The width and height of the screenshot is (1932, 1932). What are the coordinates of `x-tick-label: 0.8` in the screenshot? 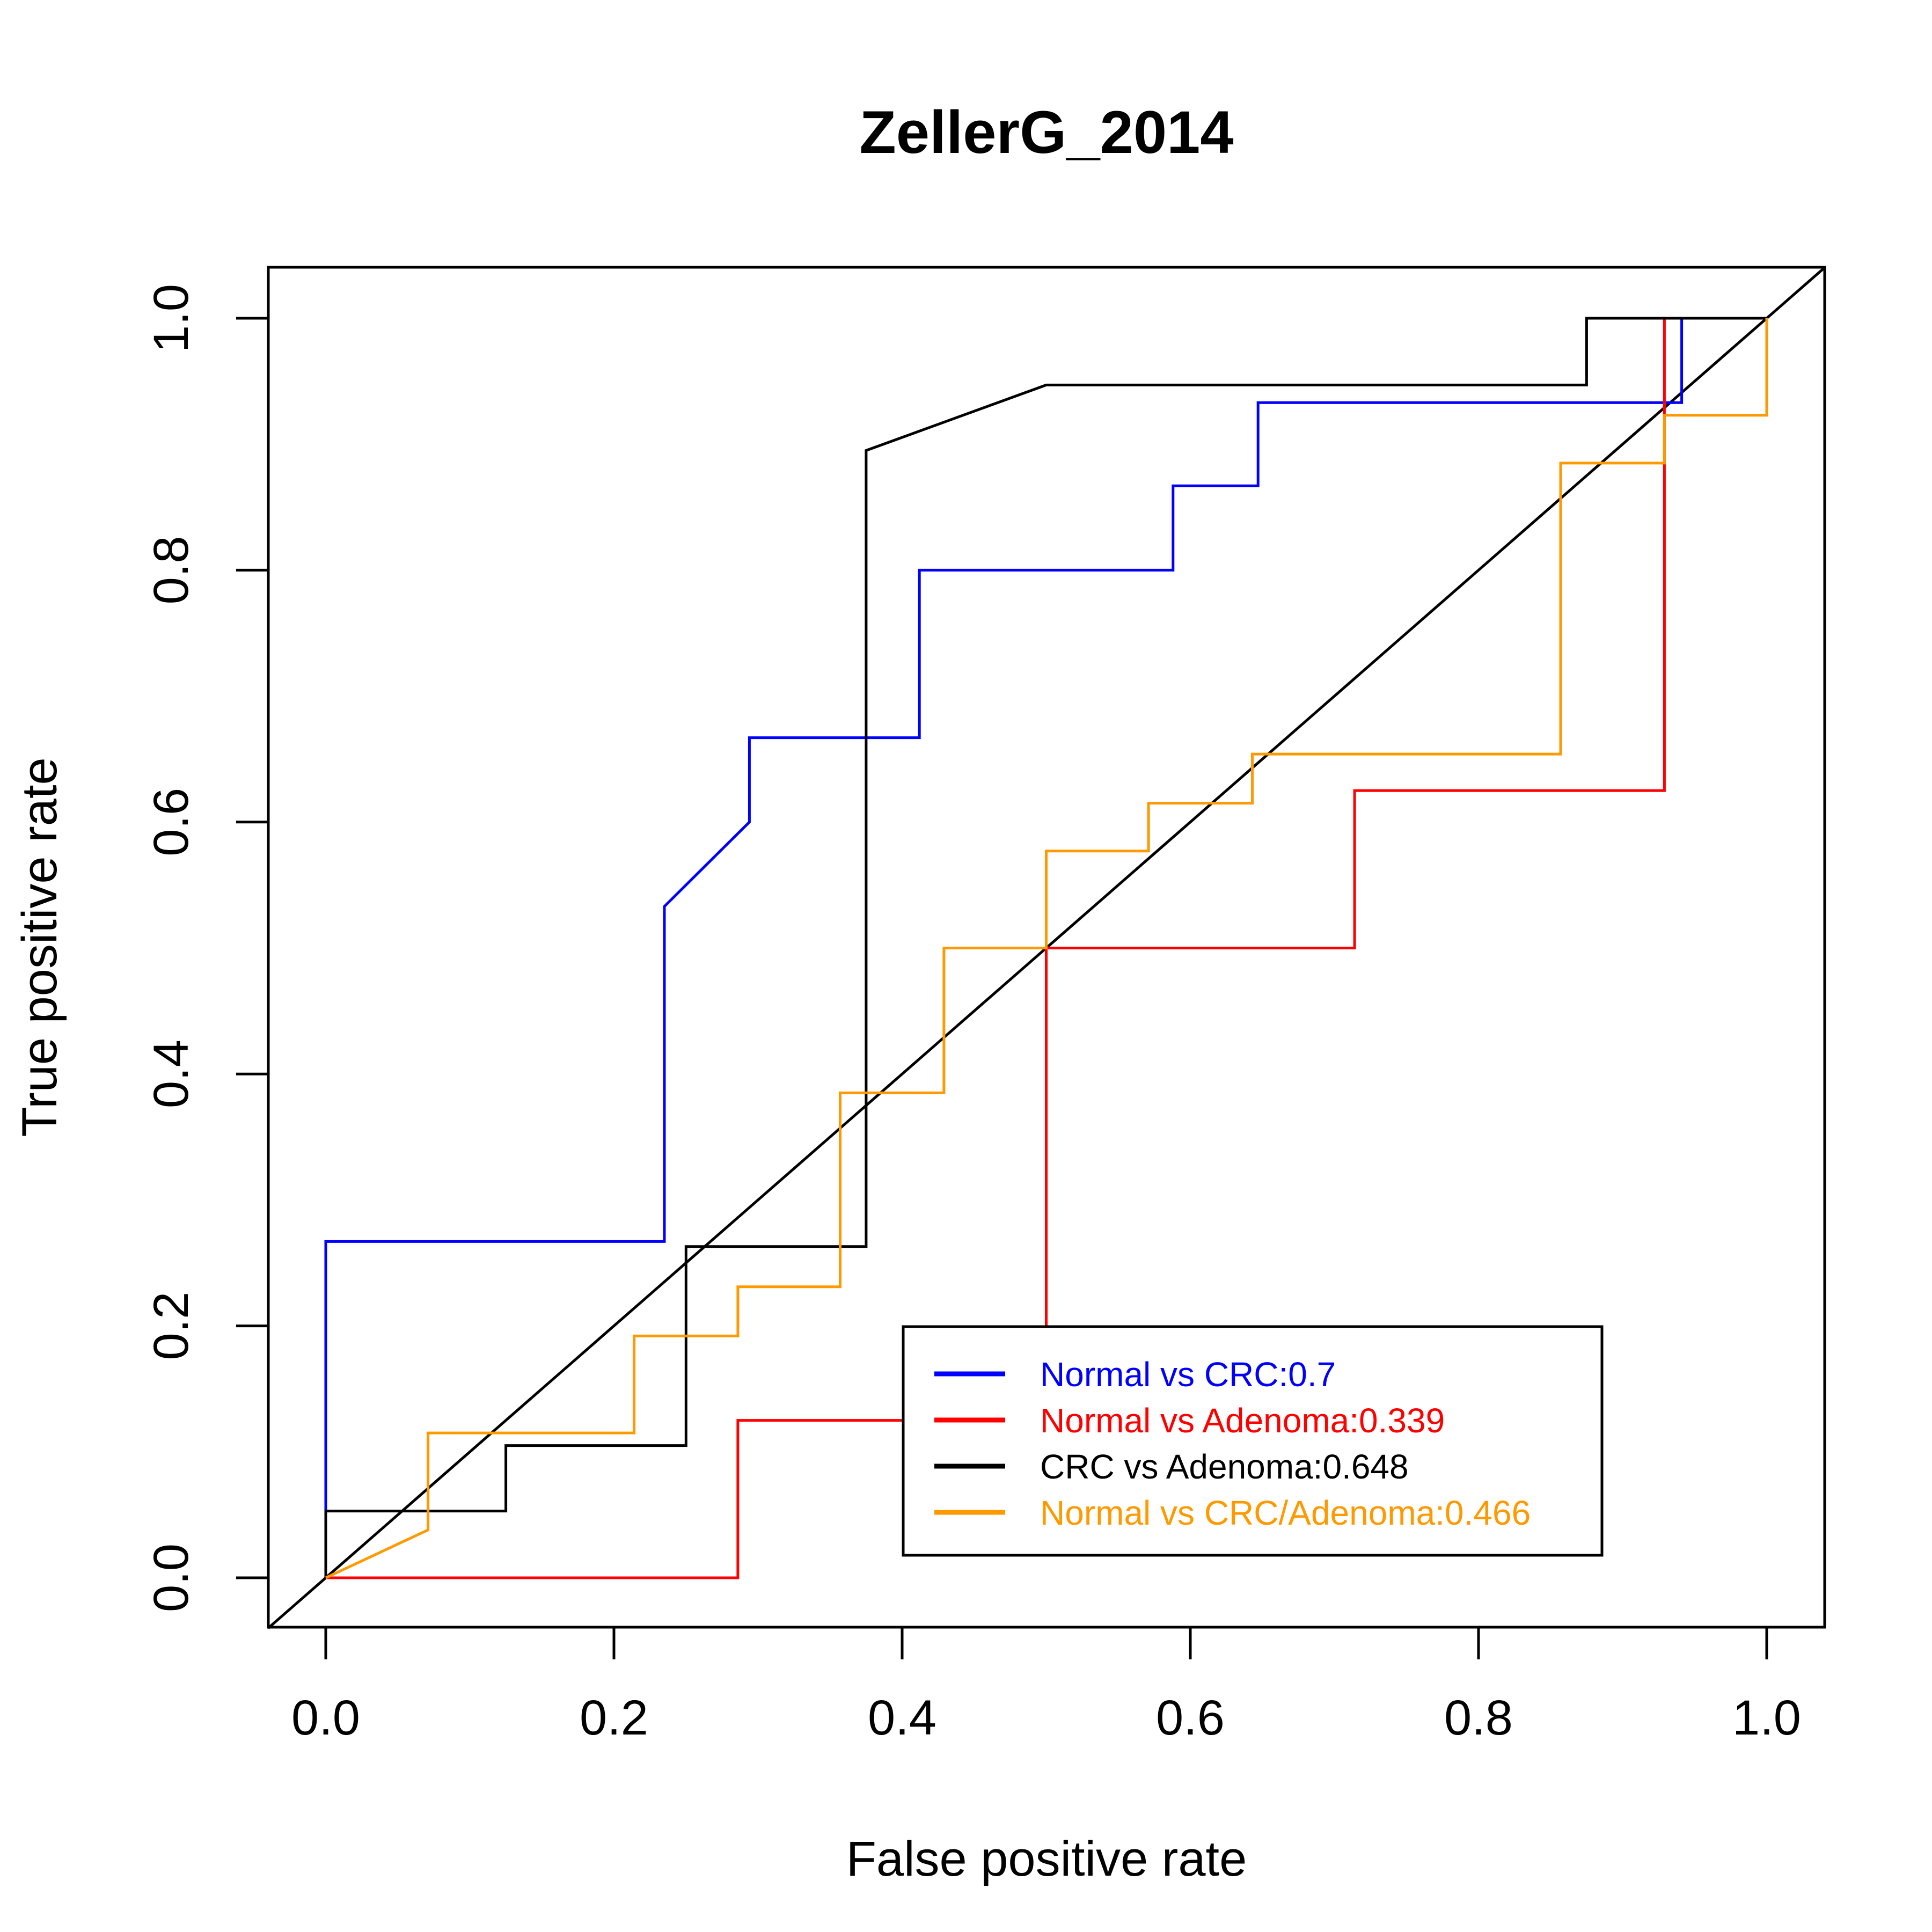 It's located at (1478, 1717).